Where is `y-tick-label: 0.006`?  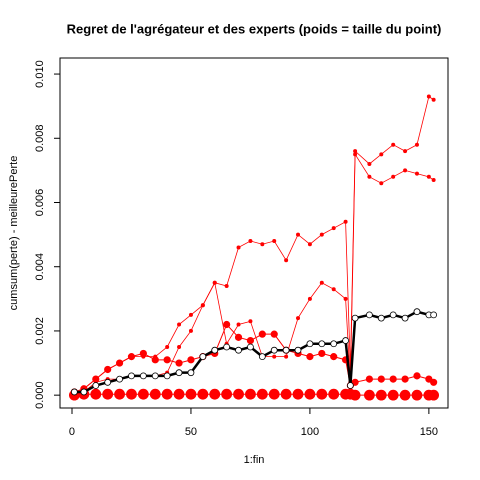 y-tick-label: 0.006 is located at coordinates (40, 203).